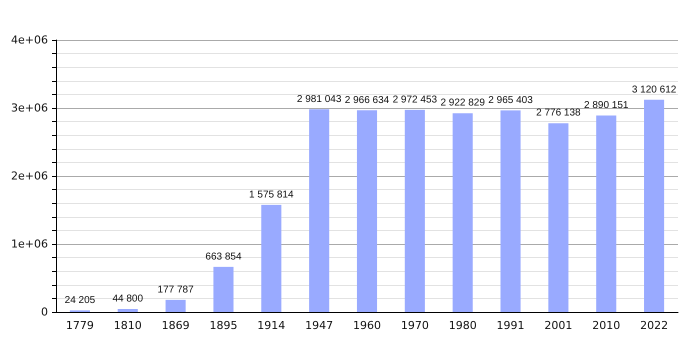 The width and height of the screenshot is (700, 350). I want to click on data-label: 2 965 403, so click(511, 100).